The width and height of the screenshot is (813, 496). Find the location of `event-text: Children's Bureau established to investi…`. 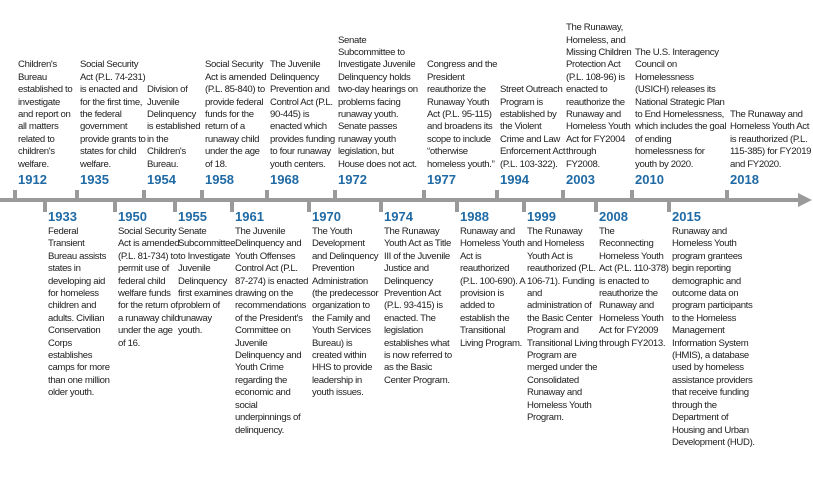

event-text: Children's Bureau established to investi… is located at coordinates (45, 114).